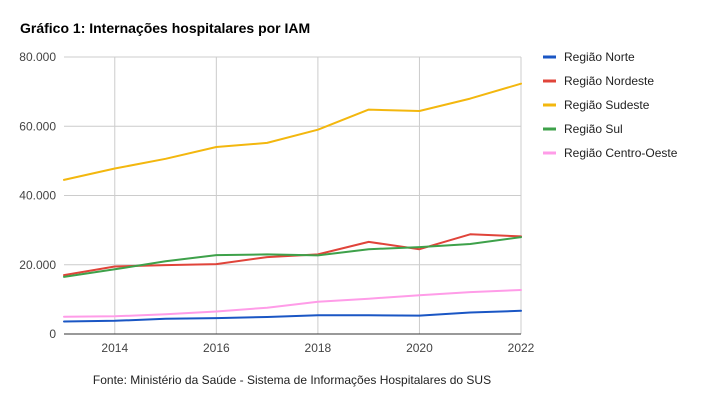  I want to click on y-tick-label: 0, so click(52, 334).